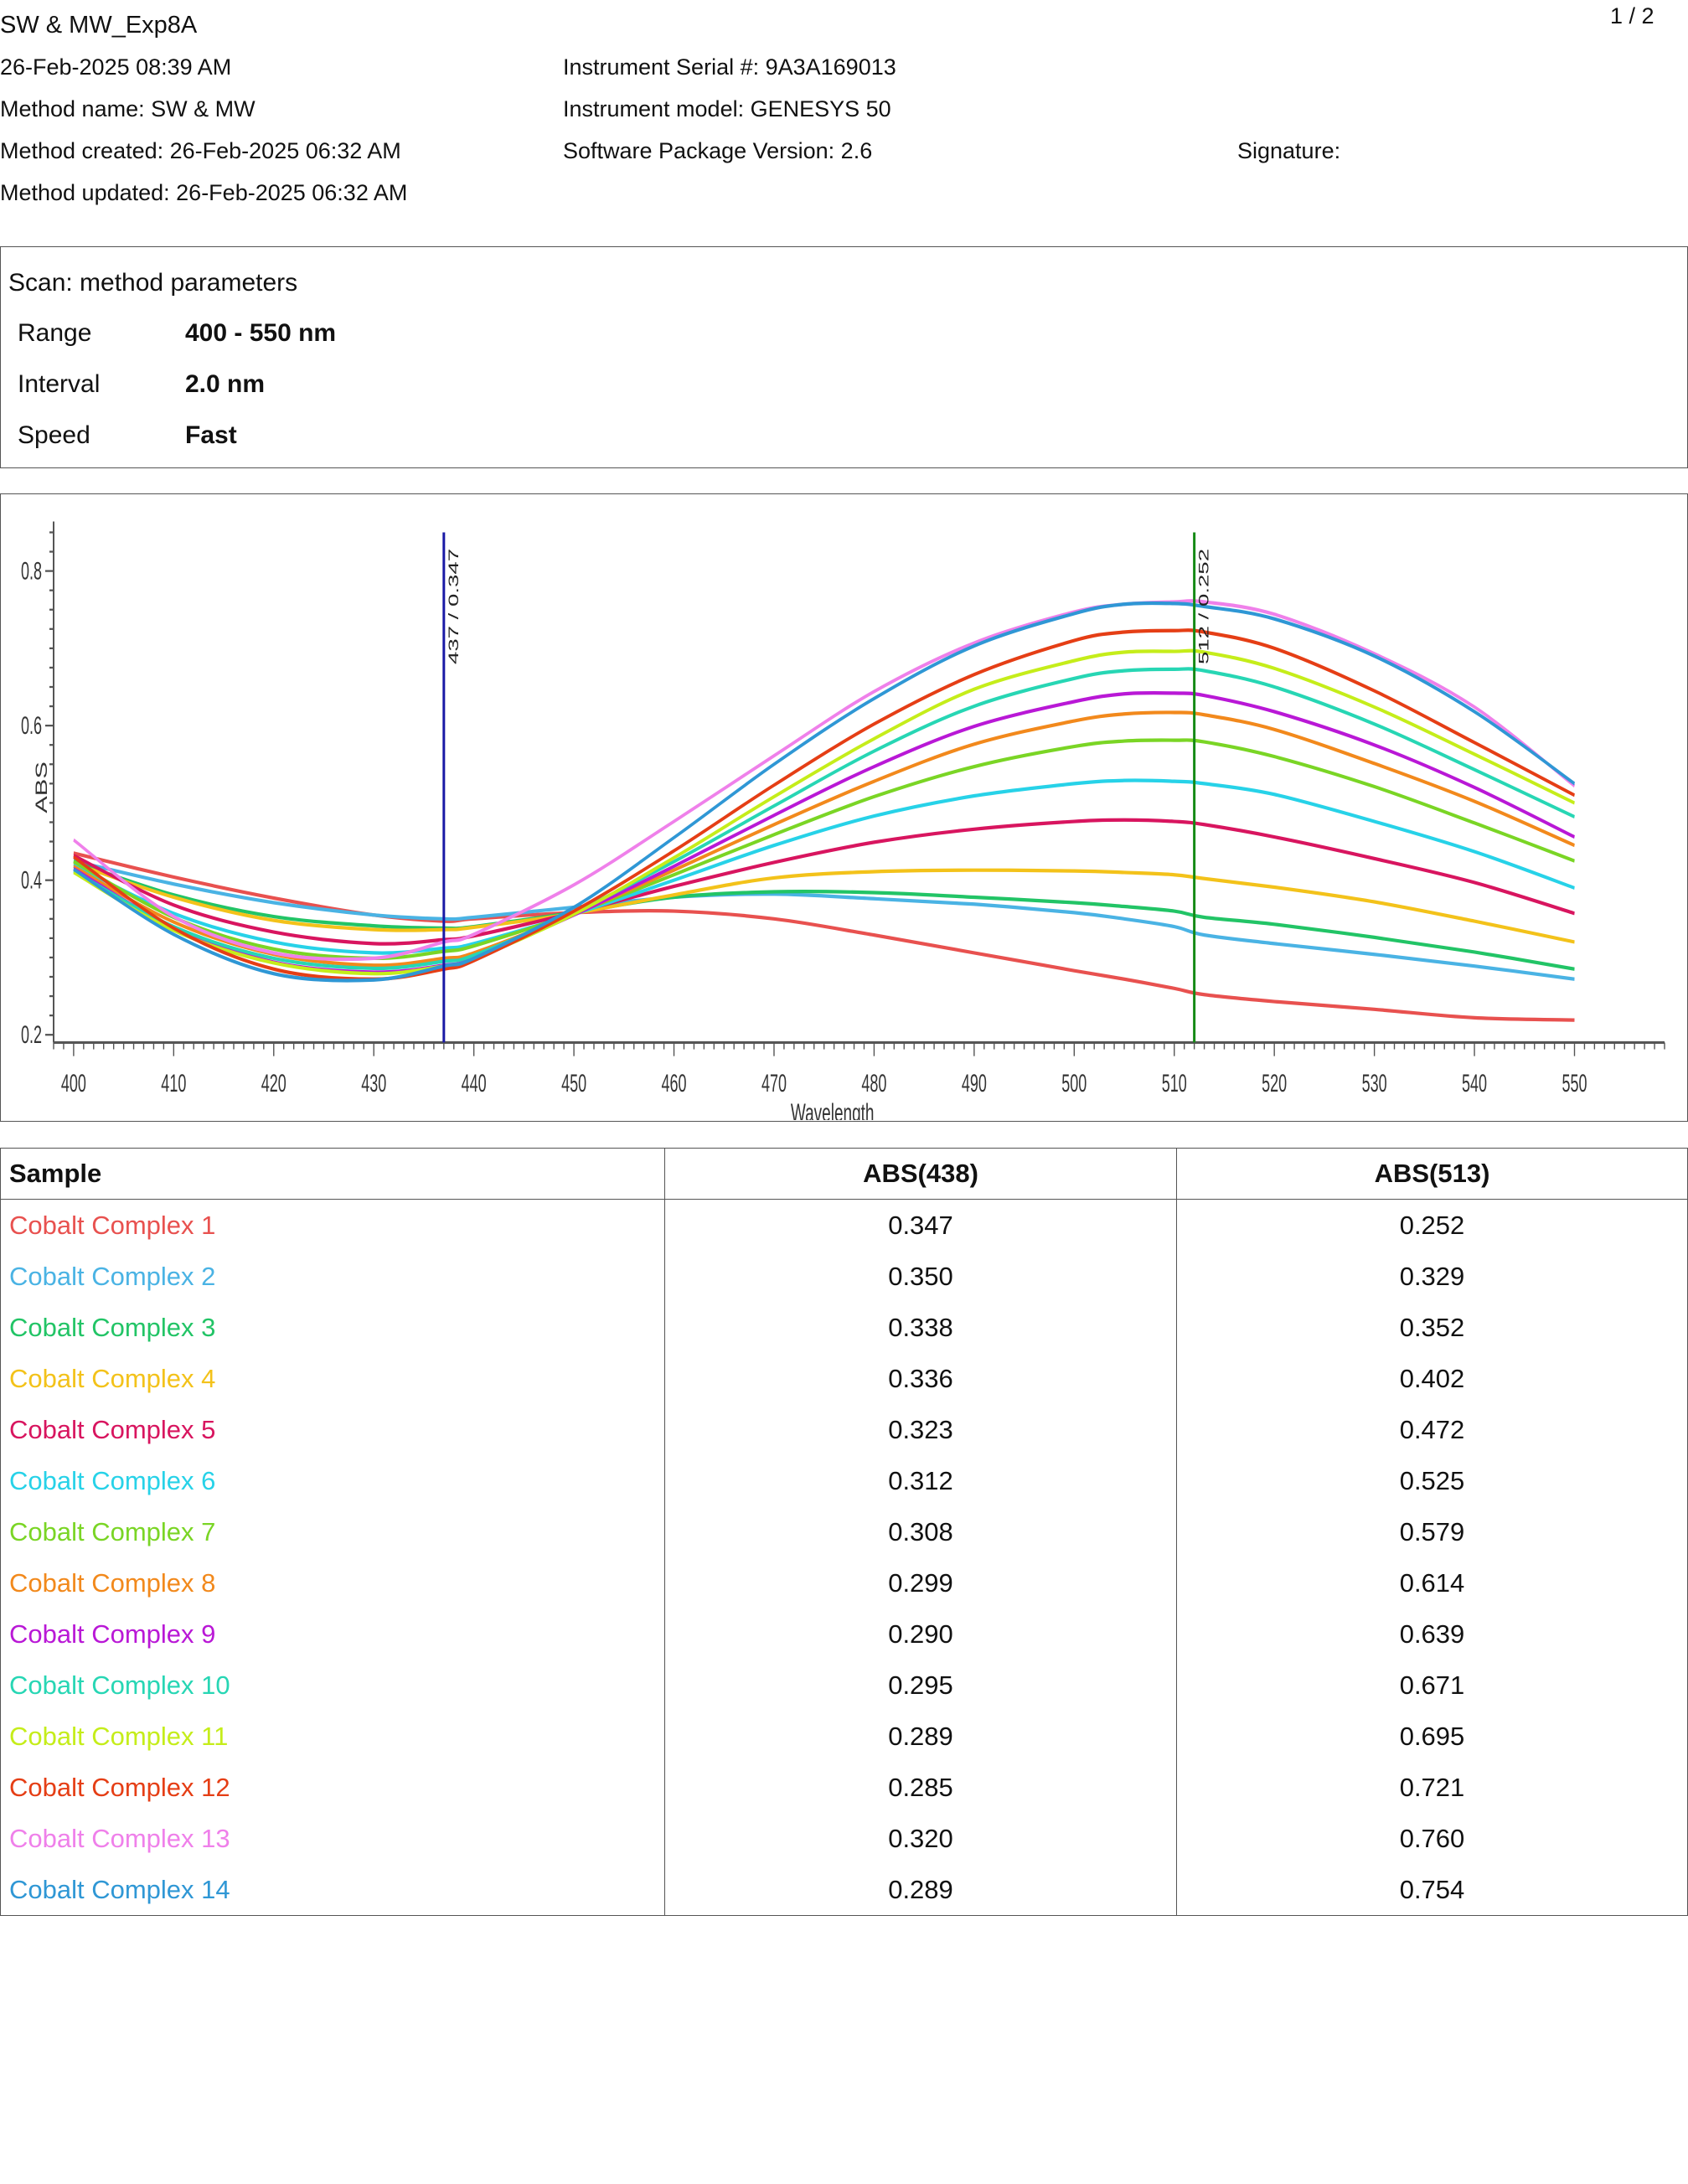 The height and width of the screenshot is (2184, 1688). What do you see at coordinates (99, 25) in the screenshot?
I see `report-title: SW & MW_Exp8A` at bounding box center [99, 25].